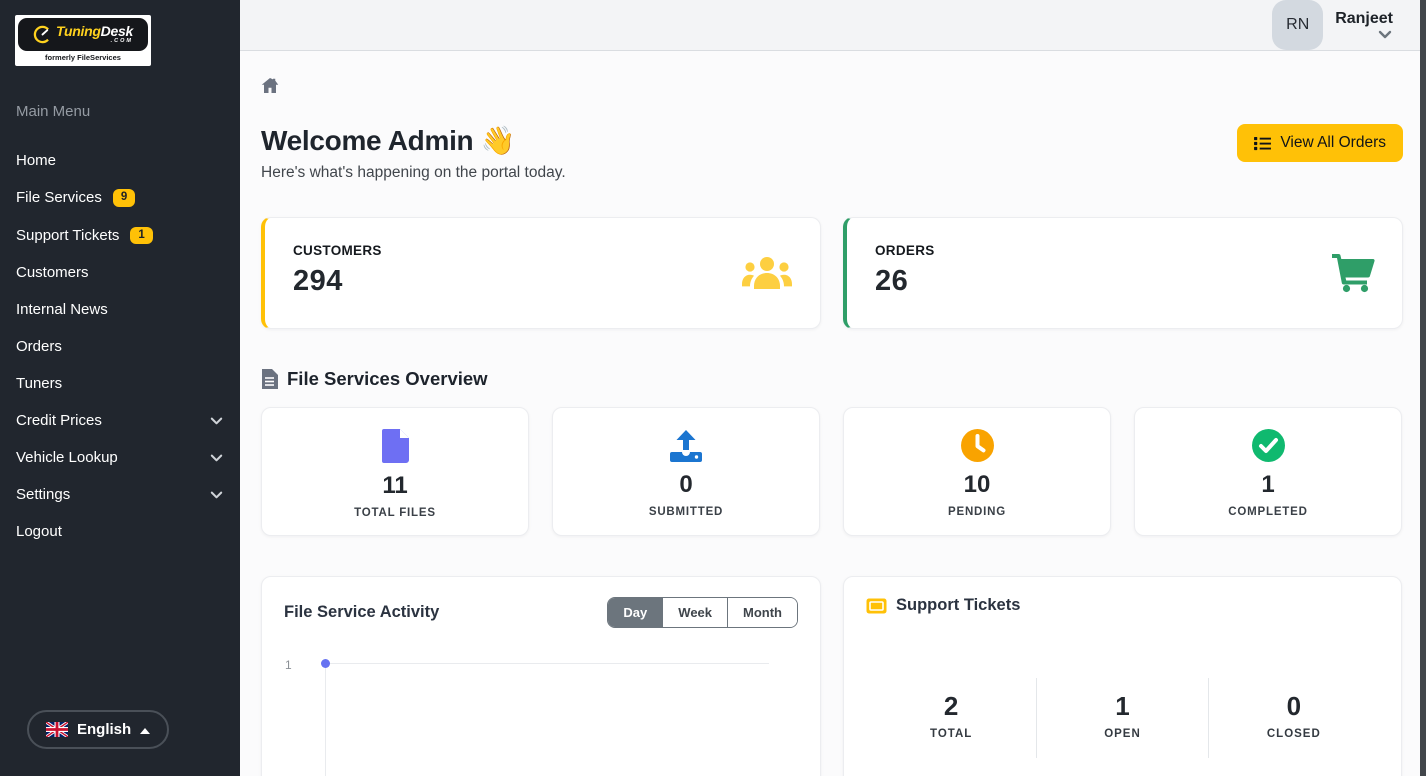 Image resolution: width=1426 pixels, height=776 pixels. What do you see at coordinates (120, 494) in the screenshot?
I see `sidebar-item-settings: Settings` at bounding box center [120, 494].